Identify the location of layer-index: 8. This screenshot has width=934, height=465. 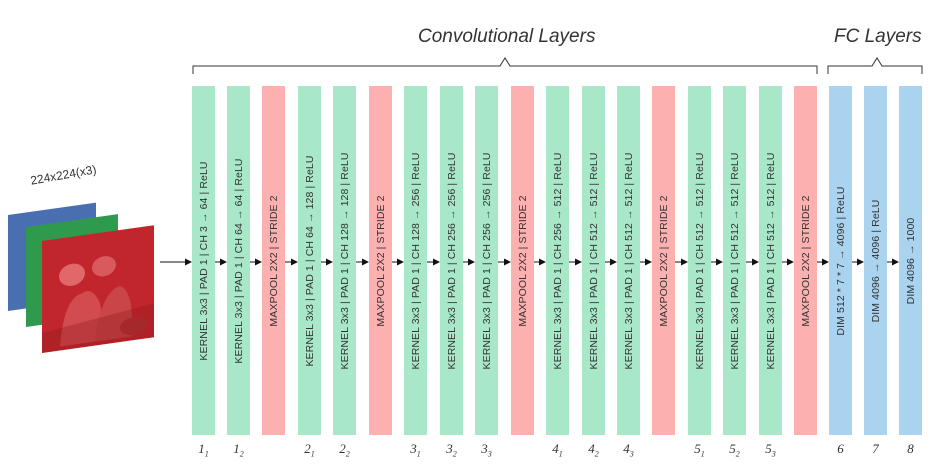
(910, 449).